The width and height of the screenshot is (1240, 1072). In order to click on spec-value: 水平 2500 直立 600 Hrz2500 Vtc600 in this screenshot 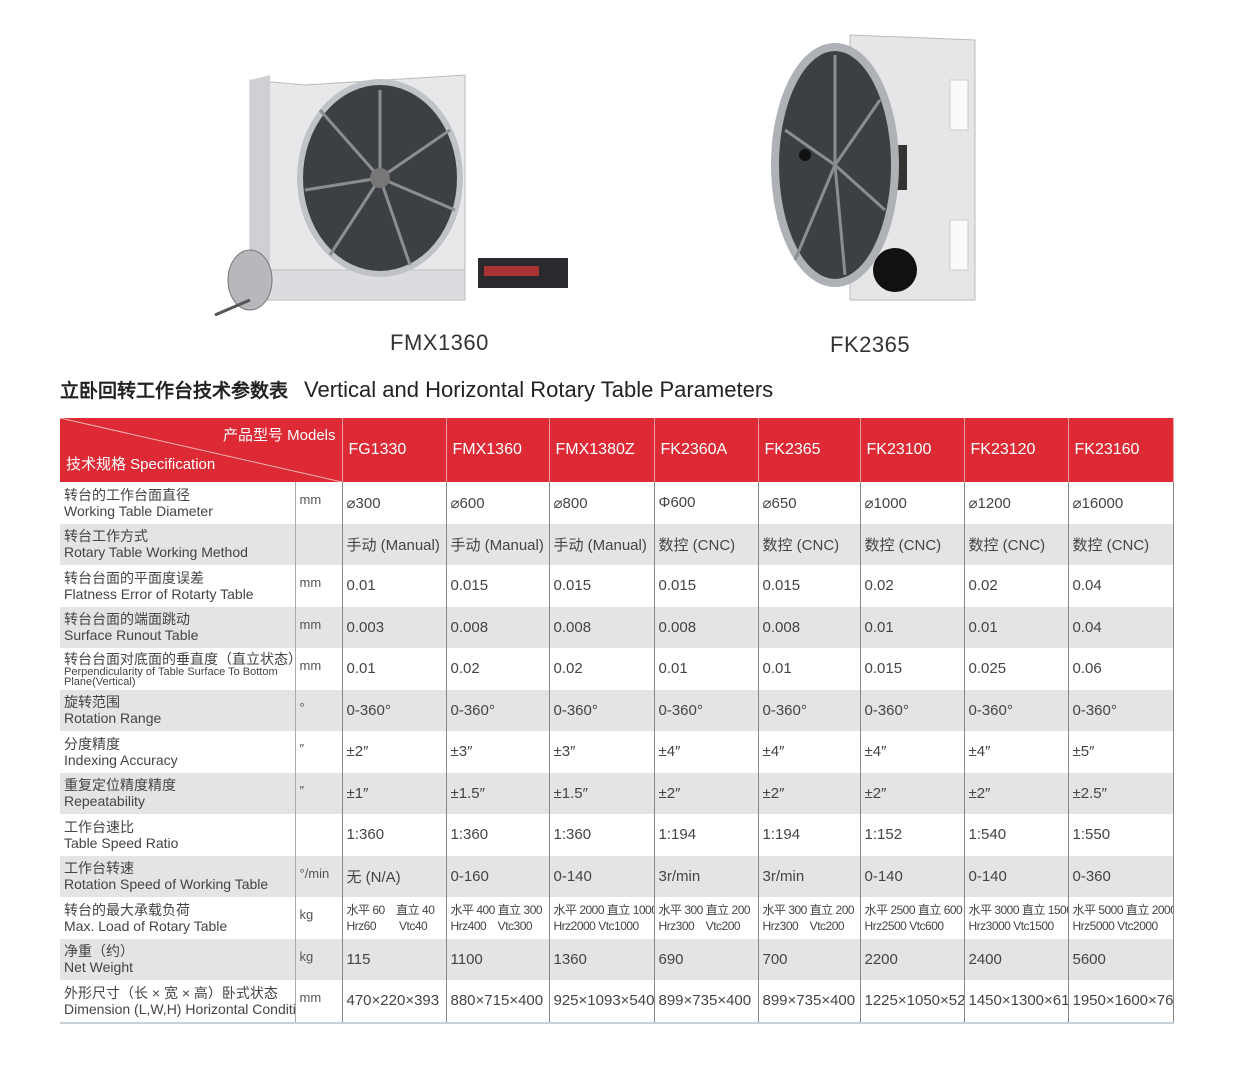, I will do `click(912, 918)`.